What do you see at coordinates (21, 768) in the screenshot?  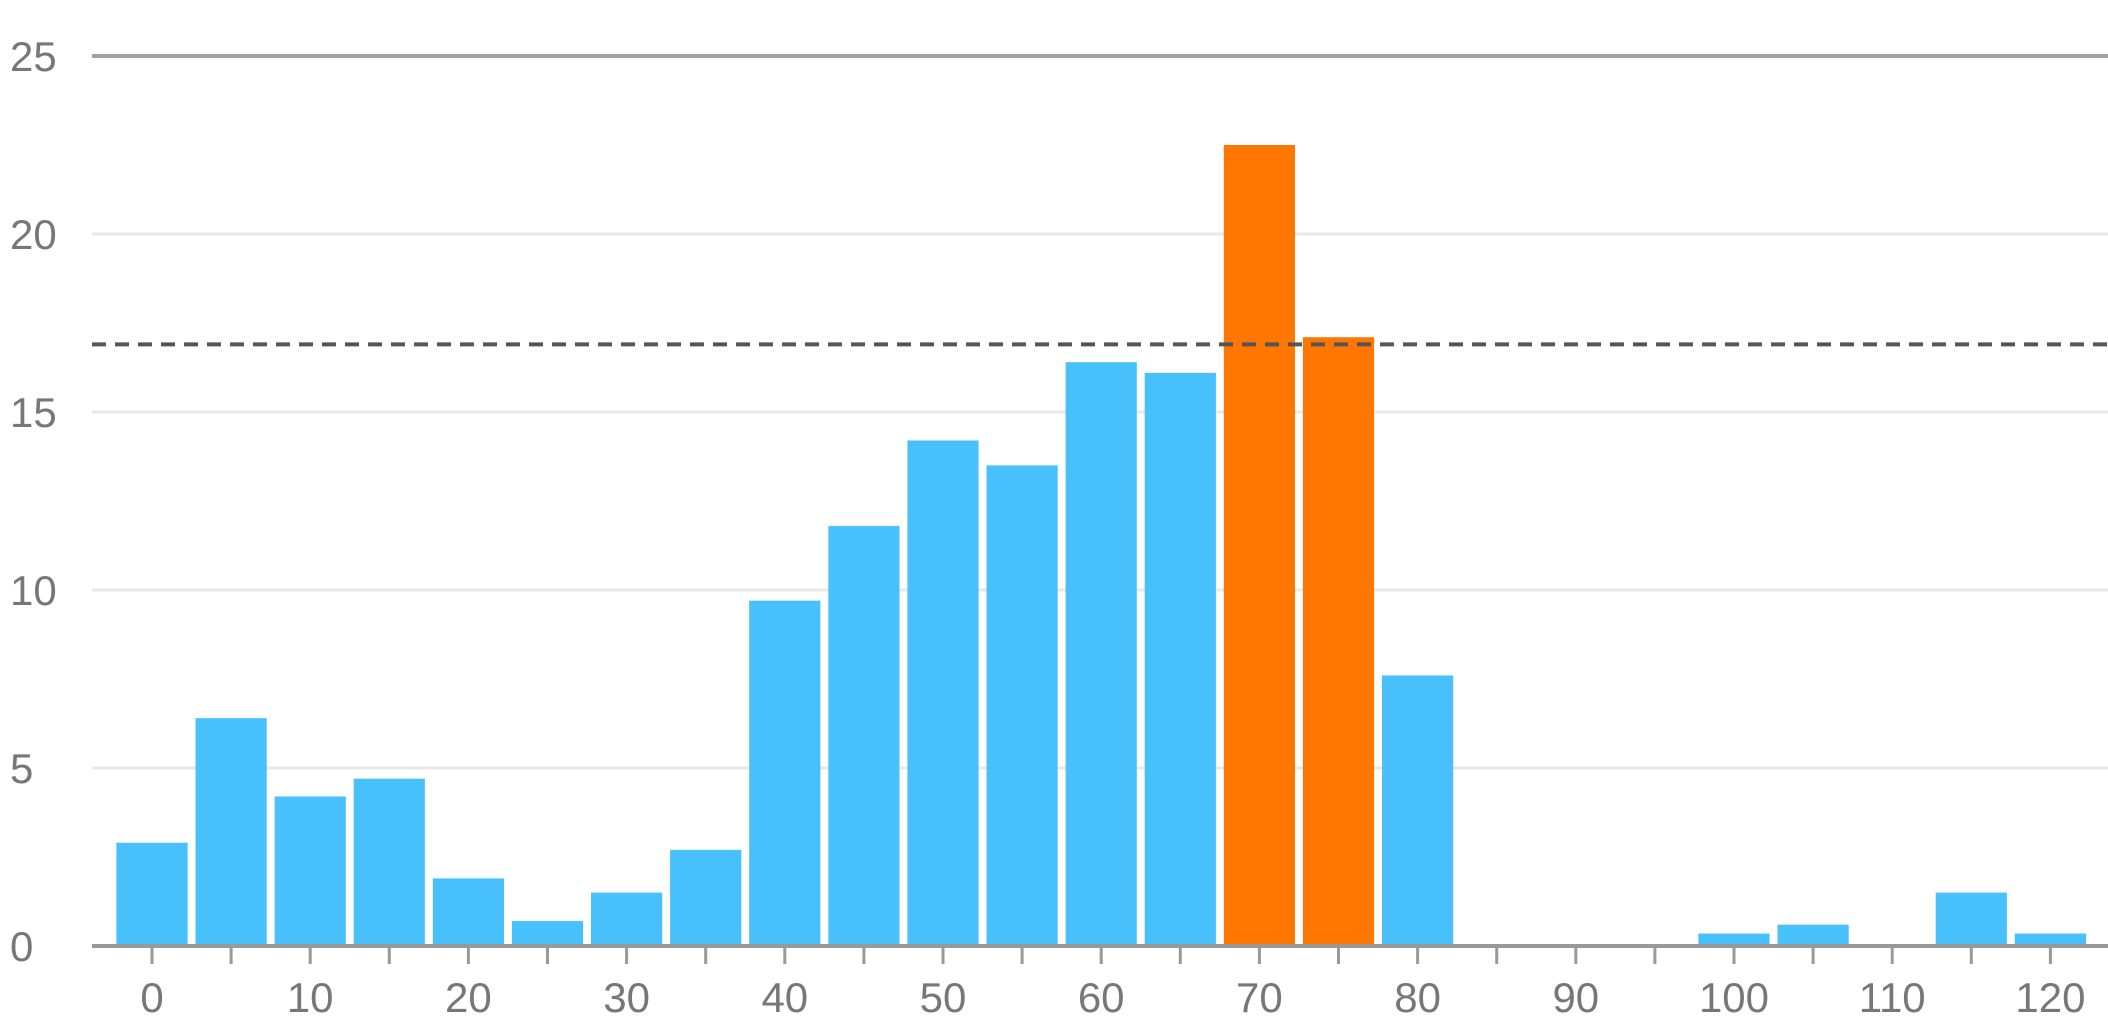 I see `y-tick-label-5: 5` at bounding box center [21, 768].